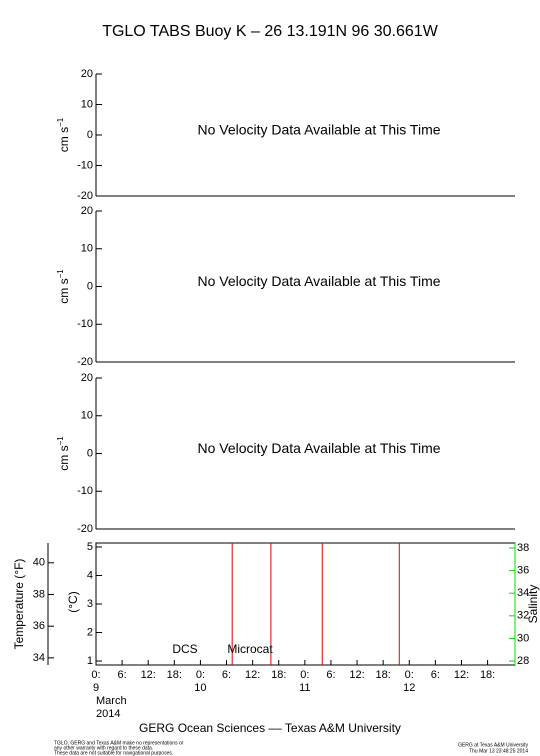  I want to click on x-day-label: 10, so click(200, 688).